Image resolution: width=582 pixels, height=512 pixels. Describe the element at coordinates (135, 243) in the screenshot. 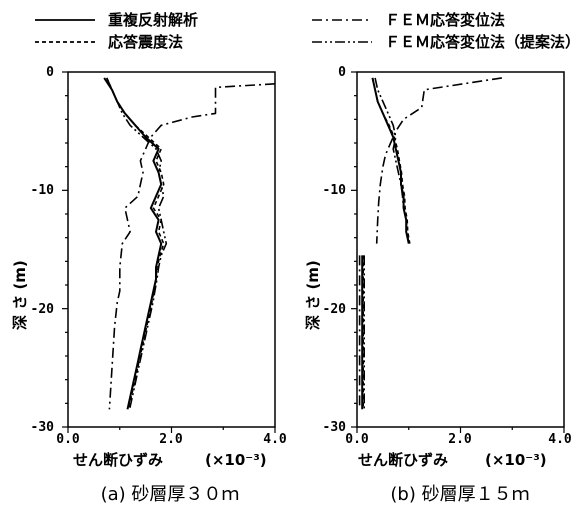

I see `series-line-dashed` at that location.